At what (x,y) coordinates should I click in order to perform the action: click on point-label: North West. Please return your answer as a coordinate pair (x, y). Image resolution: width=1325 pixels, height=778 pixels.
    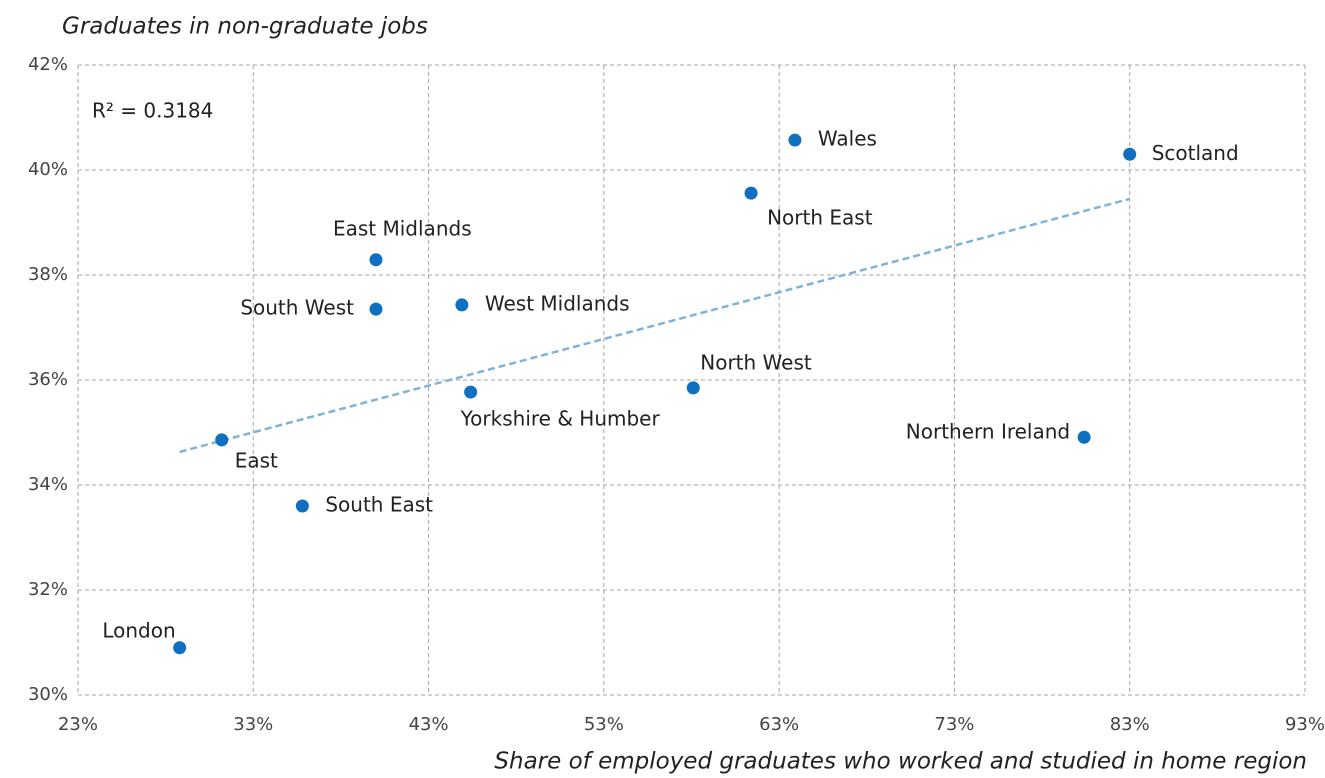
    Looking at the image, I should click on (756, 362).